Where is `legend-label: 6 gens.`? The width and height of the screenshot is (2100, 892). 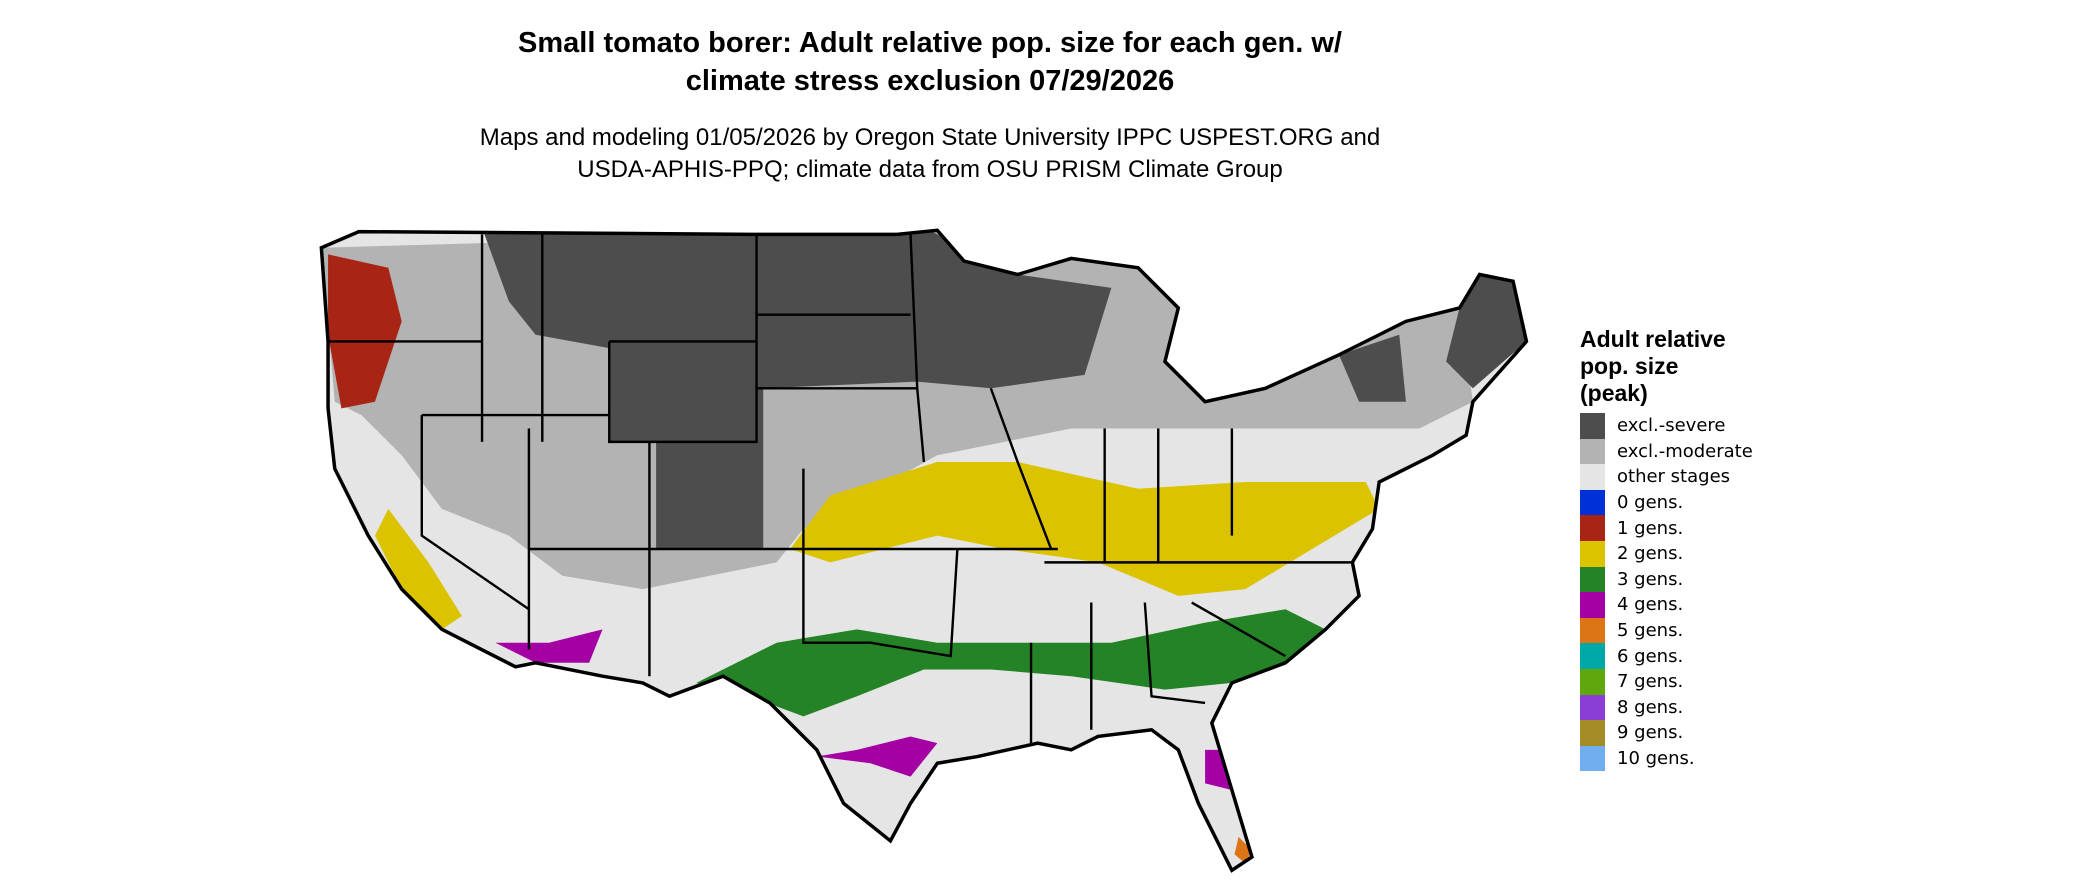 legend-label: 6 gens. is located at coordinates (1650, 656).